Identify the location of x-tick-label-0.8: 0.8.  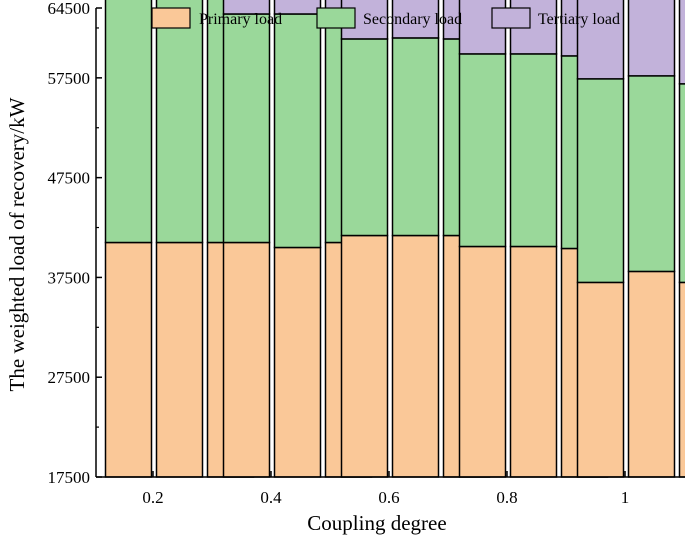
(506, 497).